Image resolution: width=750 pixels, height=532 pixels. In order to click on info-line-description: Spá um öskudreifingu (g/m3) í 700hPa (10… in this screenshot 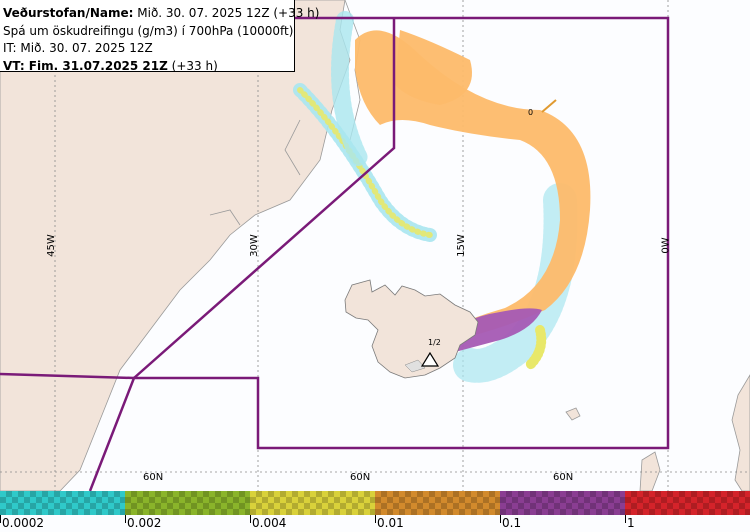, I will do `click(148, 30)`.